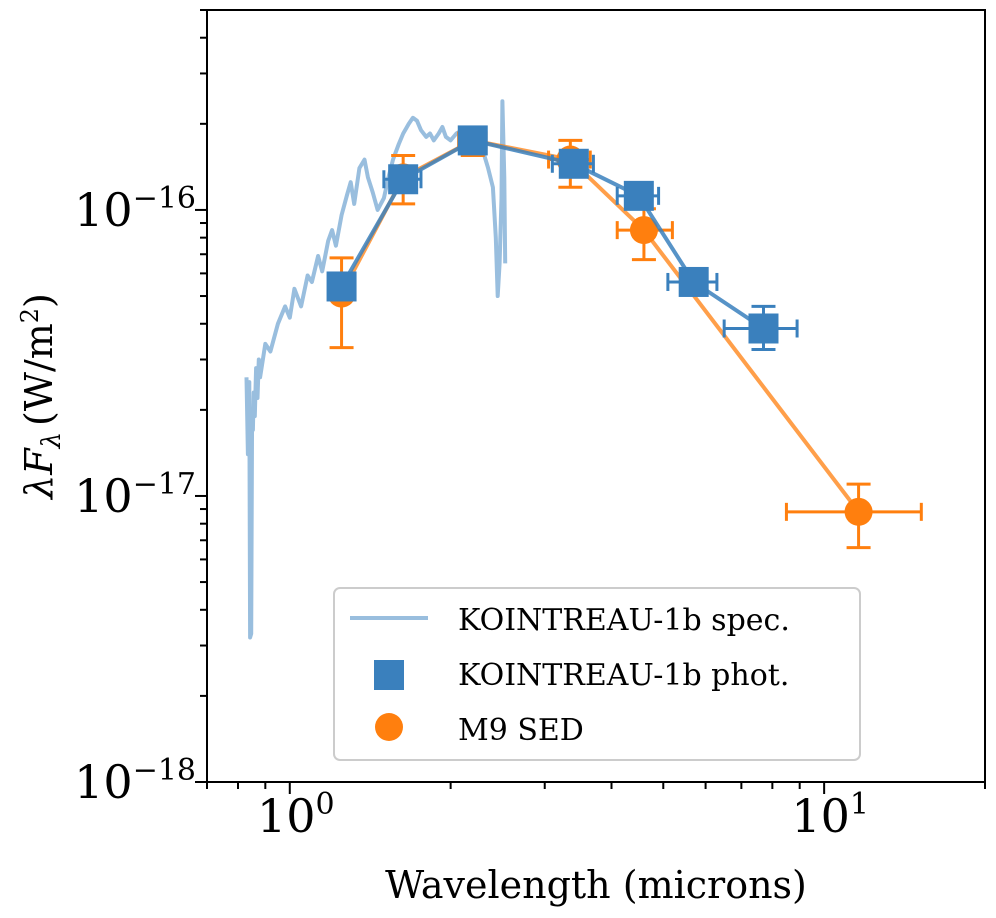 The width and height of the screenshot is (996, 918). Describe the element at coordinates (135, 781) in the screenshot. I see `y-tick-label-1e-18: 10−18` at that location.